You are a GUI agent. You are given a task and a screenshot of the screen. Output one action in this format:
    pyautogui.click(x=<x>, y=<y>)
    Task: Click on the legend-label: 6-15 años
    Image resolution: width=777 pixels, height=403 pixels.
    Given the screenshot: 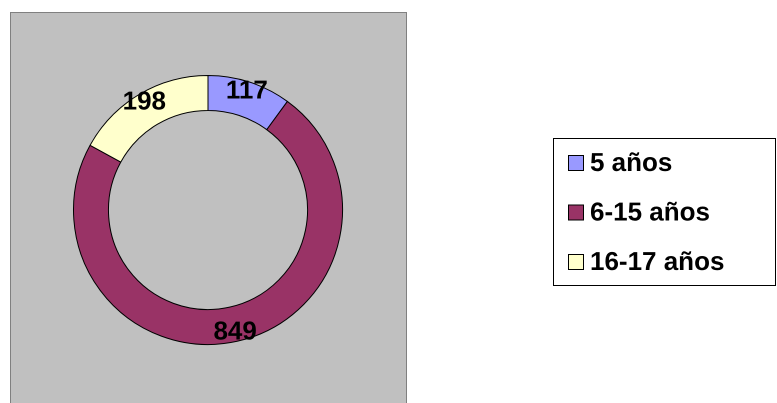 What is the action you would take?
    pyautogui.click(x=650, y=211)
    